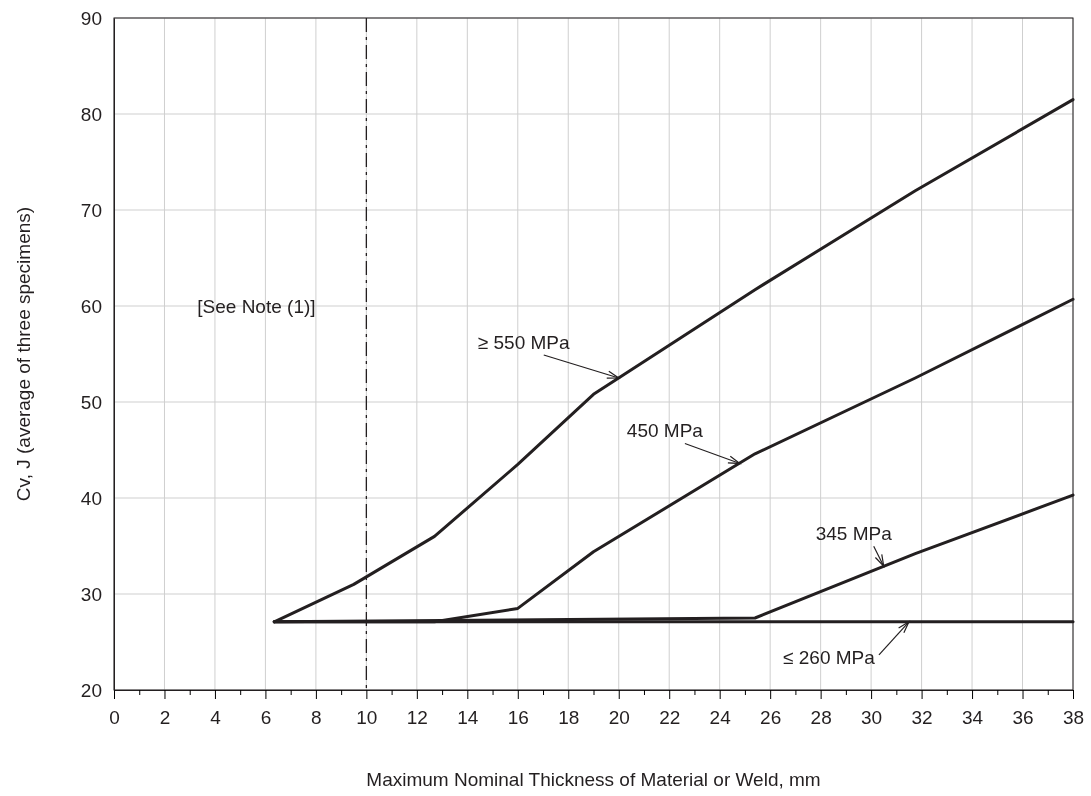  I want to click on x-tick-label: 12, so click(417, 717).